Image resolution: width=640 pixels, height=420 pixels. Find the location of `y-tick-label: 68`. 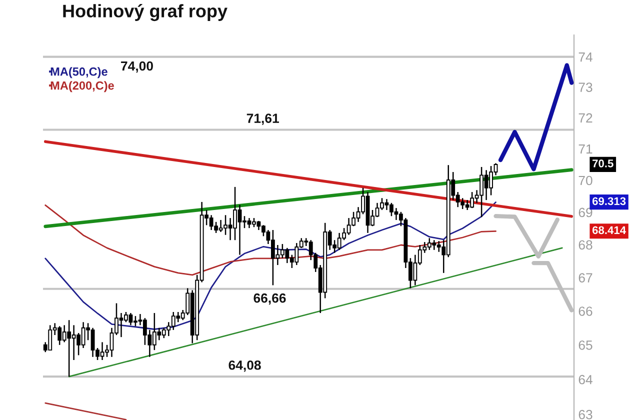

y-tick-label: 68 is located at coordinates (585, 245).